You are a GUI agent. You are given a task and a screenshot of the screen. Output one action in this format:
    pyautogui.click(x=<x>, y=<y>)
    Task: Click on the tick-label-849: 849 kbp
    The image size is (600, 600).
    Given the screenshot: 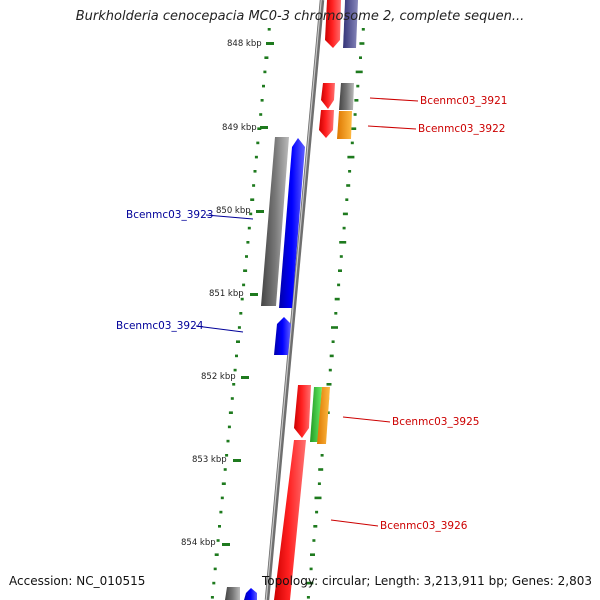 What is the action you would take?
    pyautogui.click(x=239, y=128)
    